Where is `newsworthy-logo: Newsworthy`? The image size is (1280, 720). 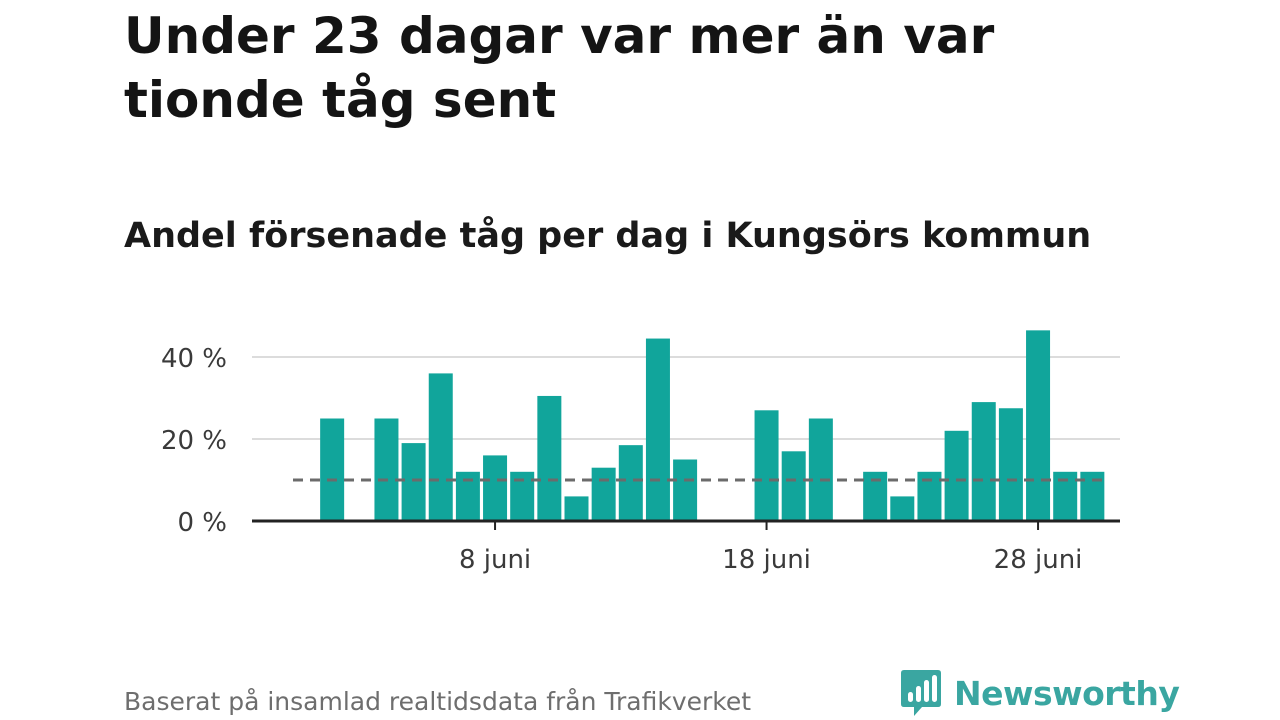
newsworthy-logo: Newsworthy is located at coordinates (1040, 693).